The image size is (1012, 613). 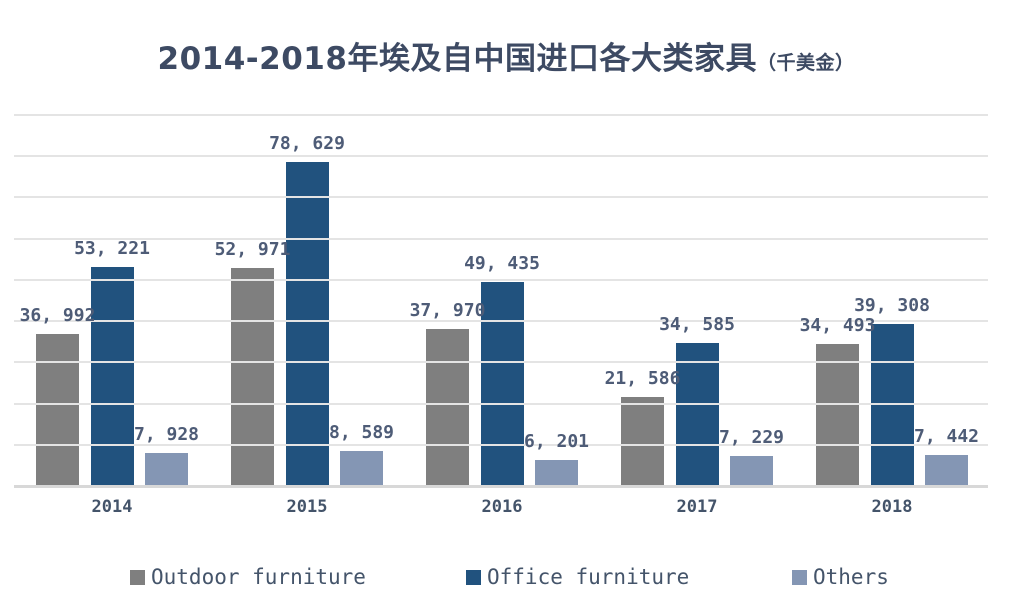 What do you see at coordinates (588, 577) in the screenshot?
I see `legend-label: Office furniture` at bounding box center [588, 577].